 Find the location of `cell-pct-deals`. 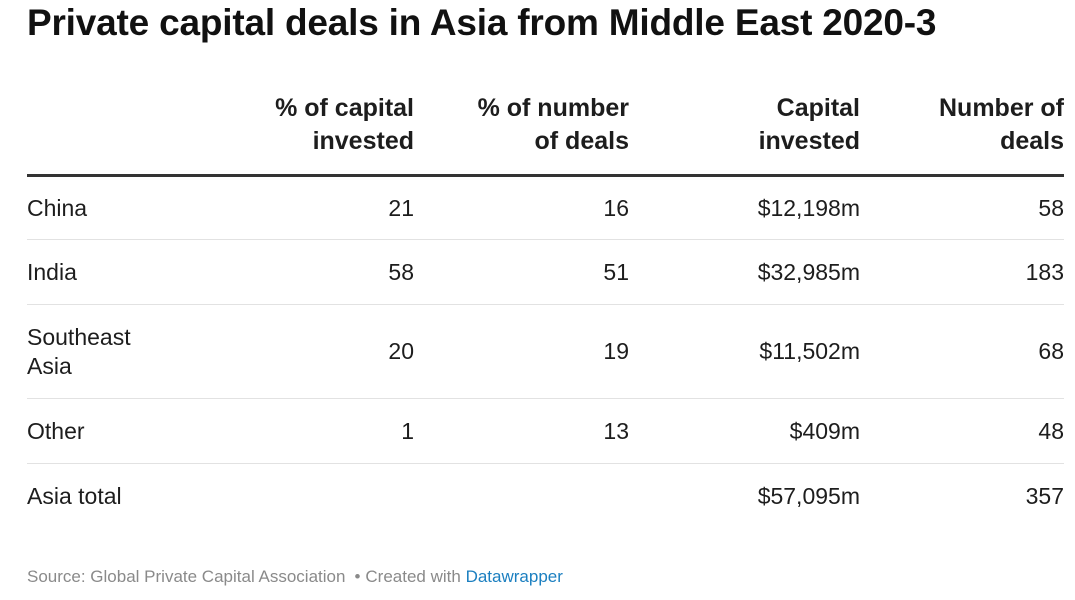

cell-pct-deals is located at coordinates (521, 496).